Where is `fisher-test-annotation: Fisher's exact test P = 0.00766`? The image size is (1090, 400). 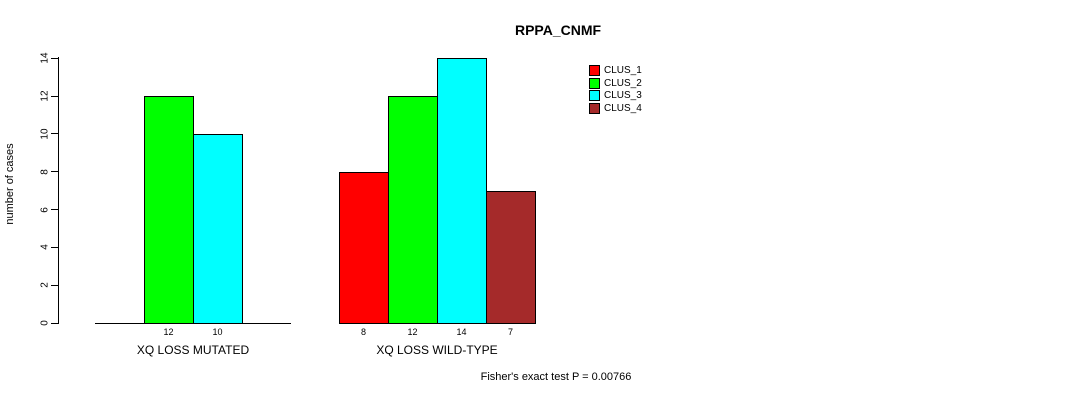
fisher-test-annotation: Fisher's exact test P = 0.00766 is located at coordinates (556, 377).